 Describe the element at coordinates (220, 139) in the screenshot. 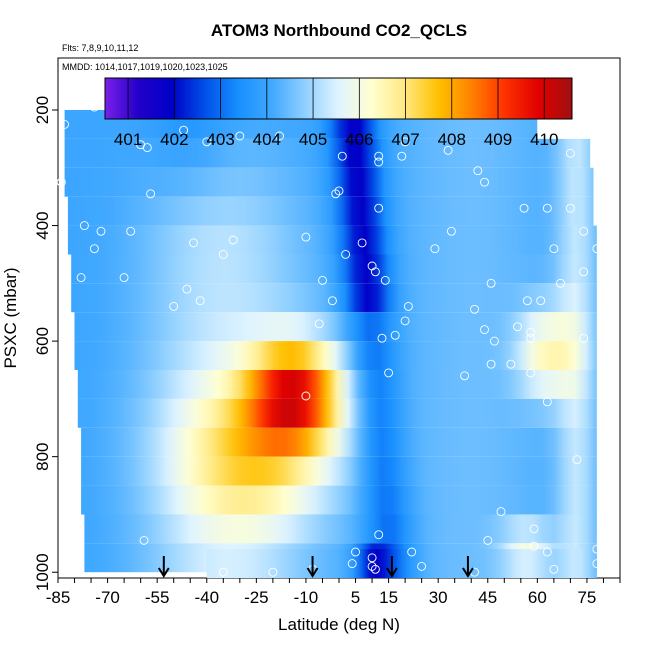

I see `colorbar-tick-label: 403` at that location.